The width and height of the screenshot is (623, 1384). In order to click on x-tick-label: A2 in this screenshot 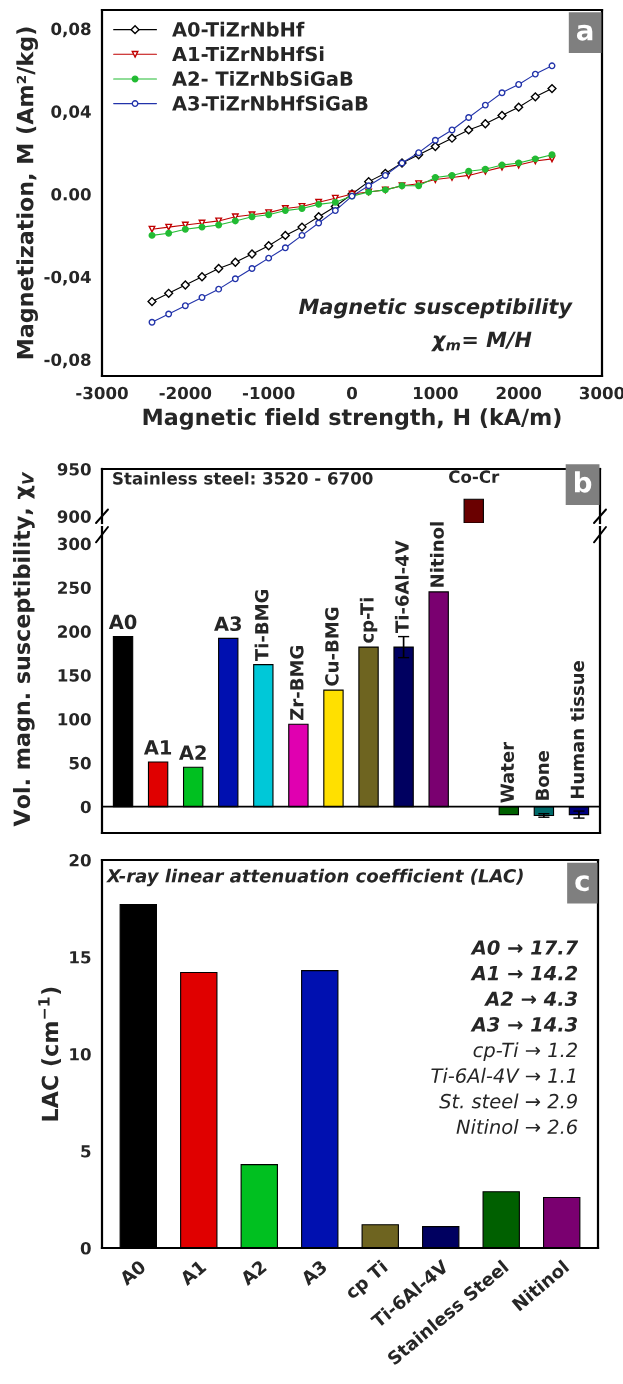, I will do `click(253, 1272)`.